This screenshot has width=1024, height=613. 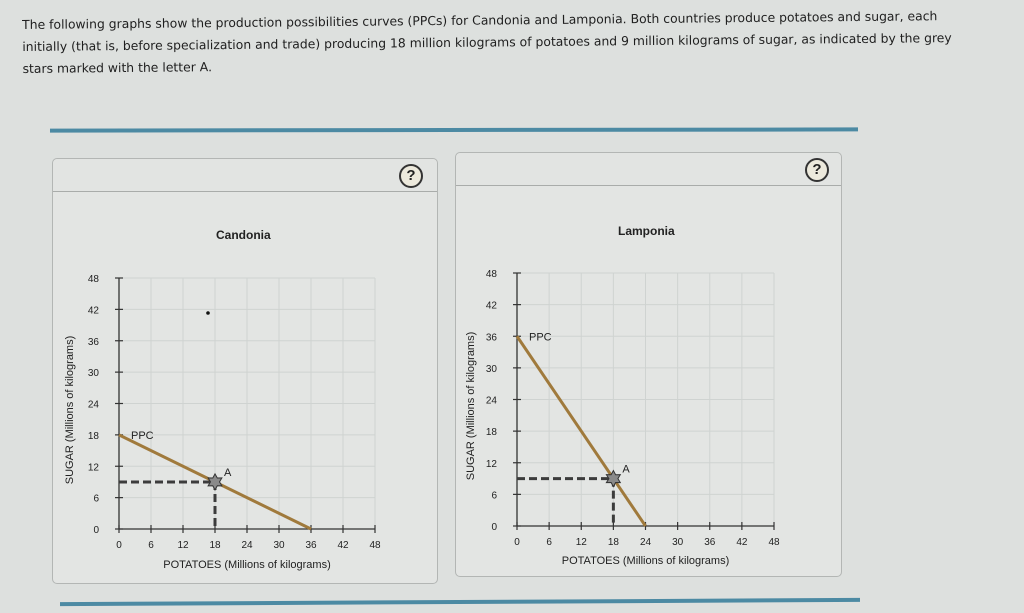 I want to click on candonia-chart-title: Candonia, so click(x=243, y=235).